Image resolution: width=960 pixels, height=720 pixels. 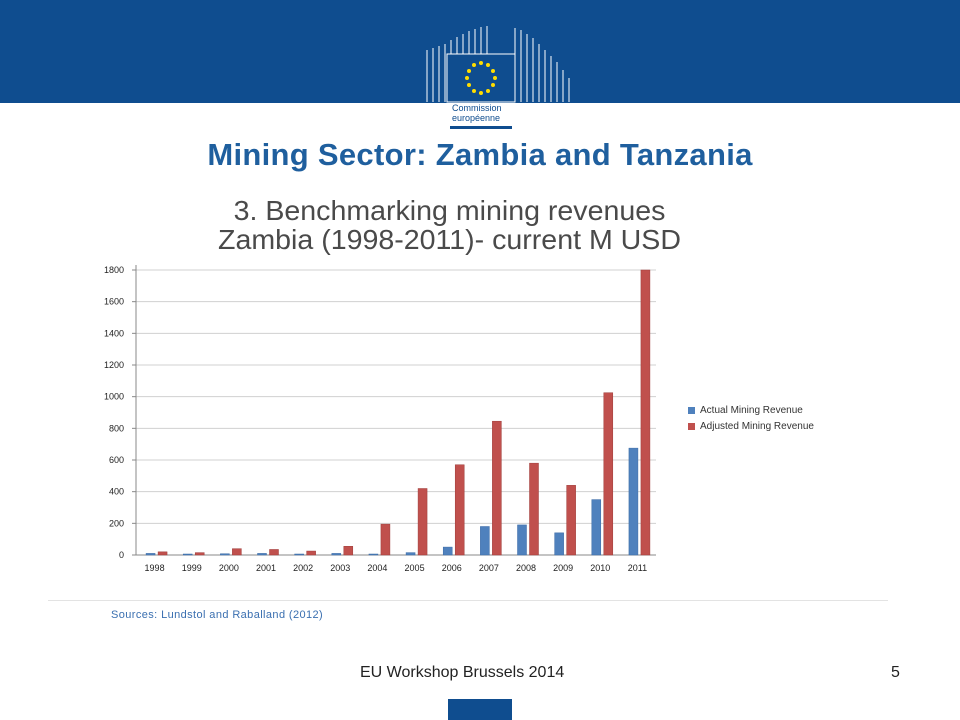 What do you see at coordinates (563, 568) in the screenshot?
I see `x-tick-label: 2009` at bounding box center [563, 568].